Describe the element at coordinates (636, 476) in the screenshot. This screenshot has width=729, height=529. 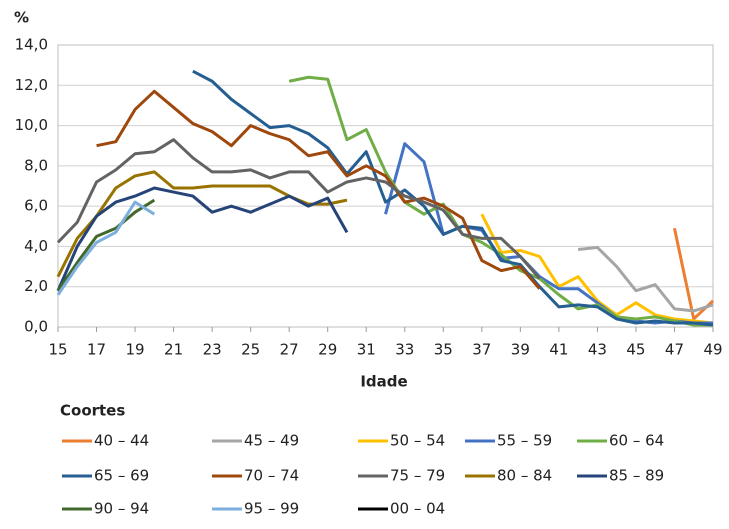
I see `legend-label: 85 – 89` at that location.